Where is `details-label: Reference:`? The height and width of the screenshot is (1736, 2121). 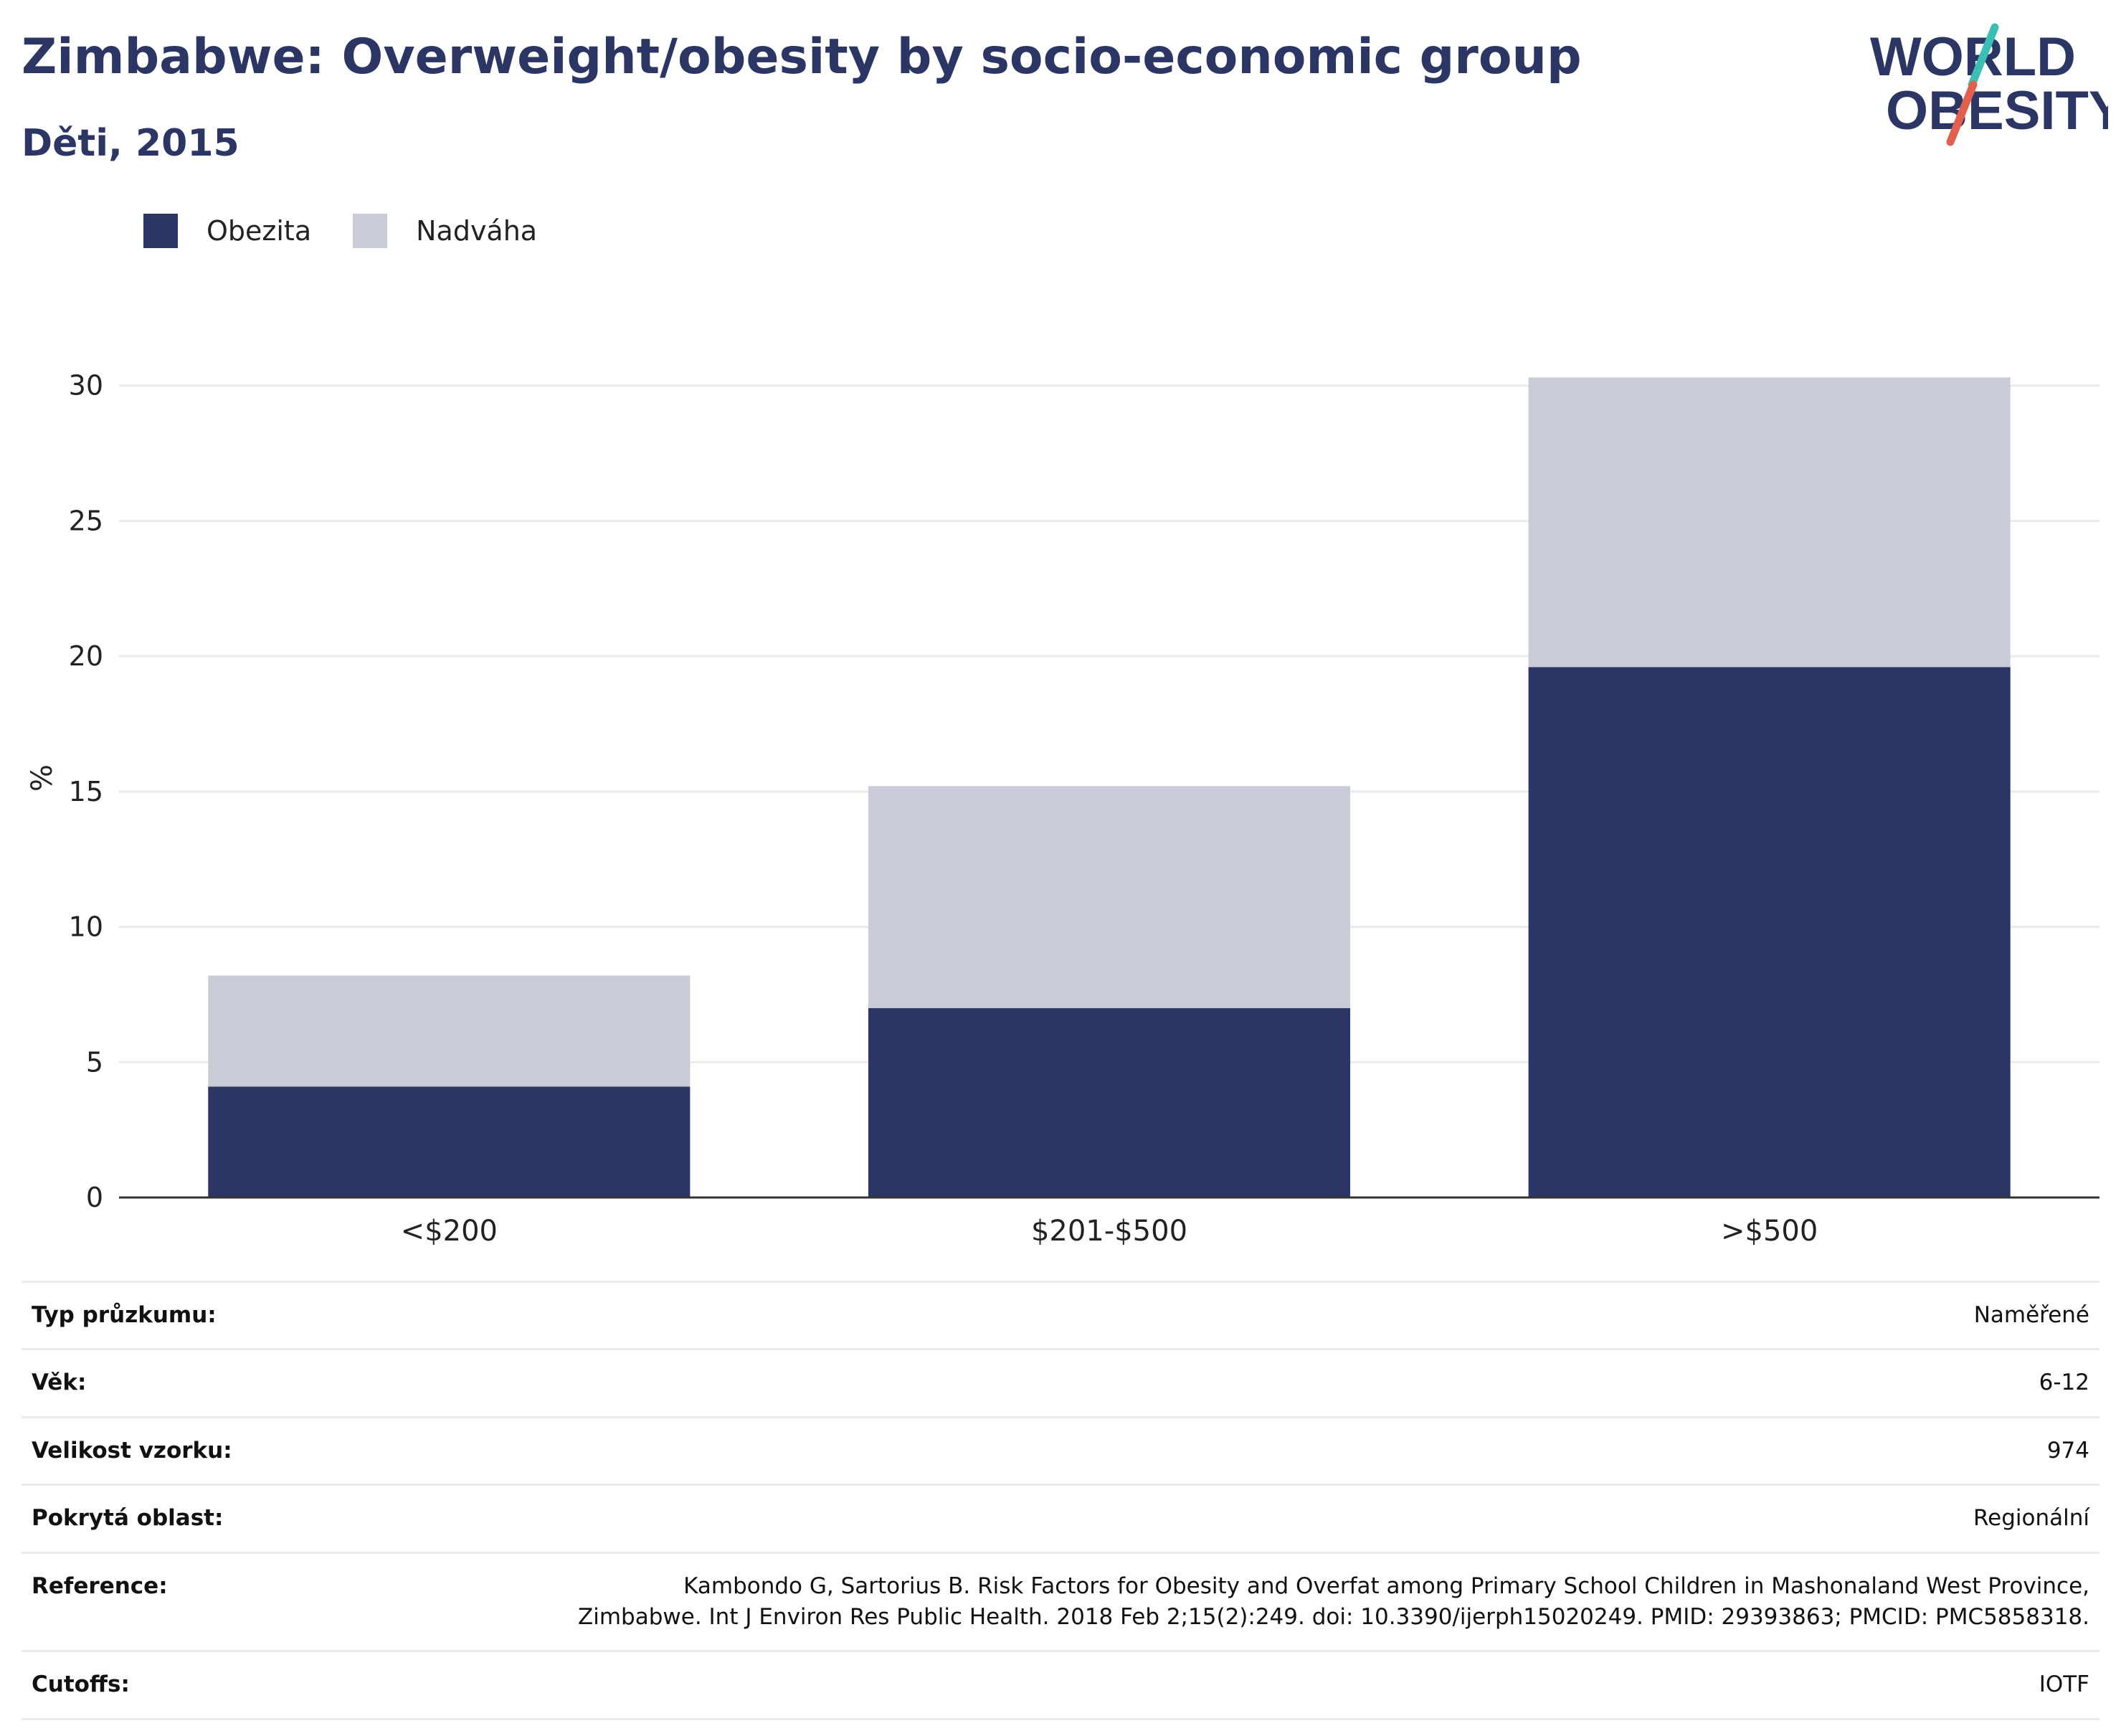
details-label: Reference: is located at coordinates (283, 1601).